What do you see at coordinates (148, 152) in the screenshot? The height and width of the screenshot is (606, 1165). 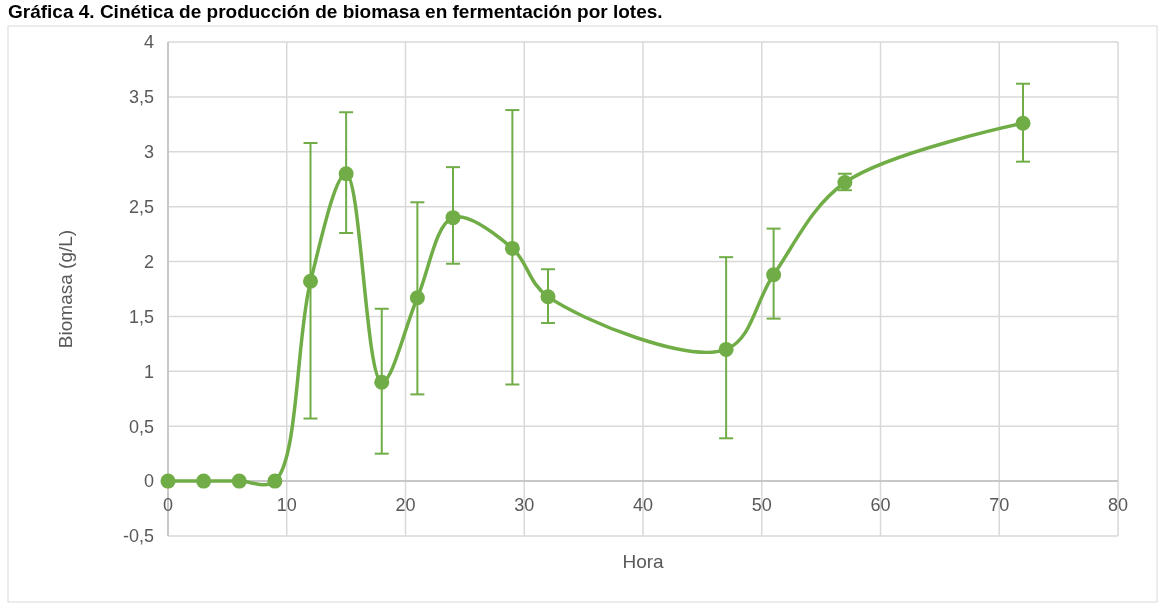 I see `y-tick-label: 3` at bounding box center [148, 152].